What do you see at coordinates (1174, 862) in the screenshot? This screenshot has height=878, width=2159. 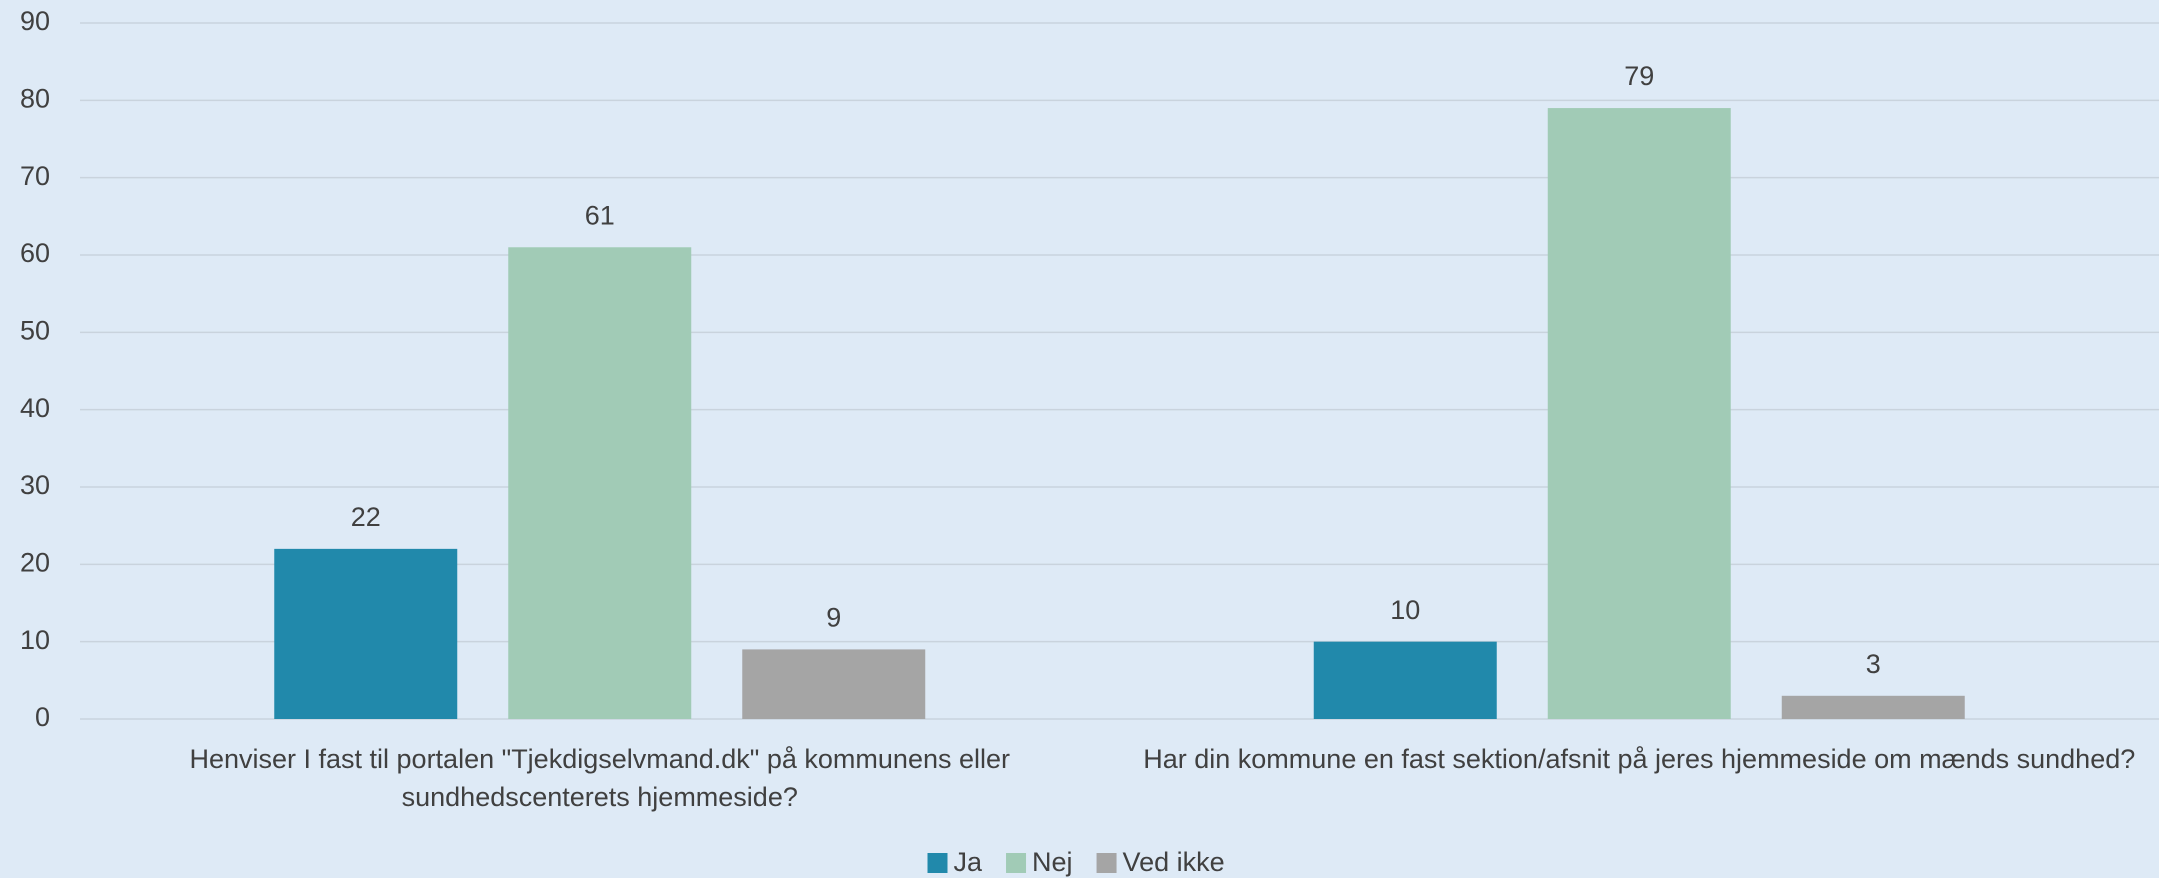 I see `legend-label: Ved ikke` at bounding box center [1174, 862].